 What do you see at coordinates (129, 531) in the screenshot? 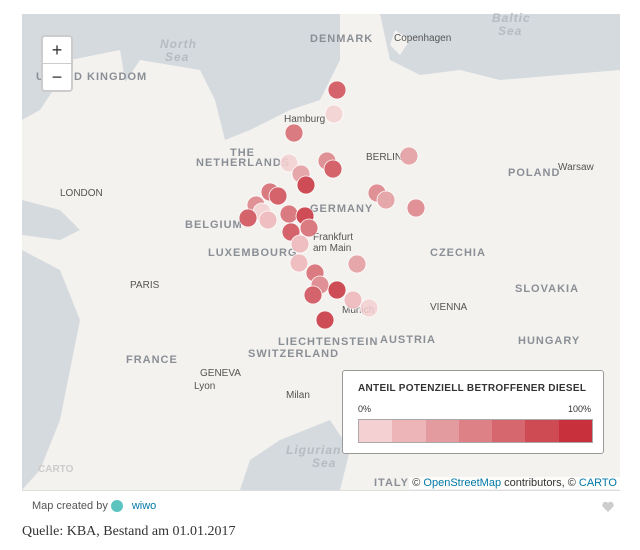
I see `source: Quelle: KBA, Bestand am 01.01.2017` at bounding box center [129, 531].